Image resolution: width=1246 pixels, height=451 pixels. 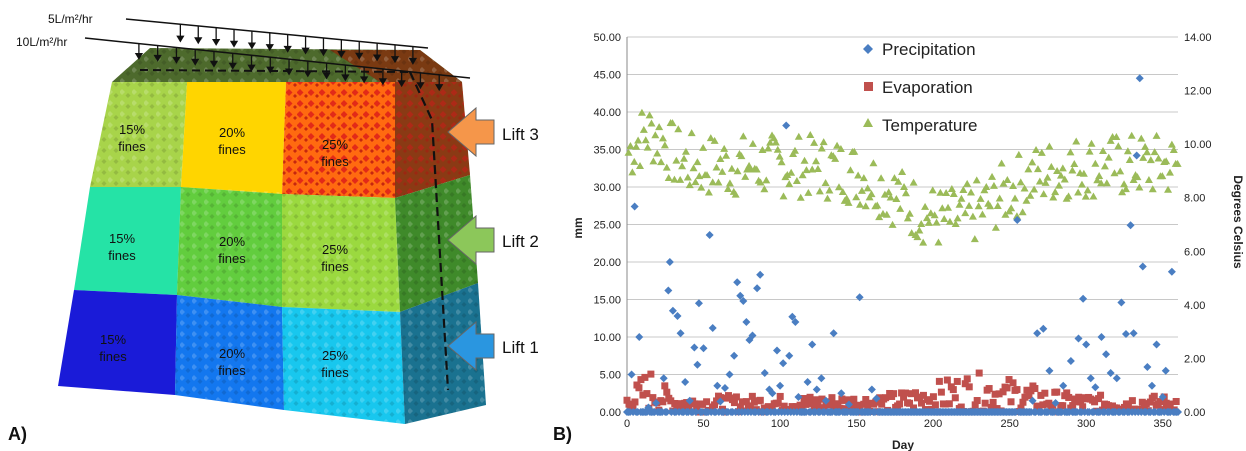 What do you see at coordinates (232, 149) in the screenshot?
I see `label-r3c2-word: fines` at bounding box center [232, 149].